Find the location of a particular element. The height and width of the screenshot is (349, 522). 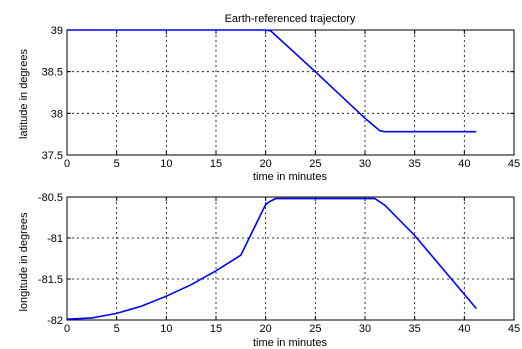

y-tick-label: 37.5 is located at coordinates (52, 156).